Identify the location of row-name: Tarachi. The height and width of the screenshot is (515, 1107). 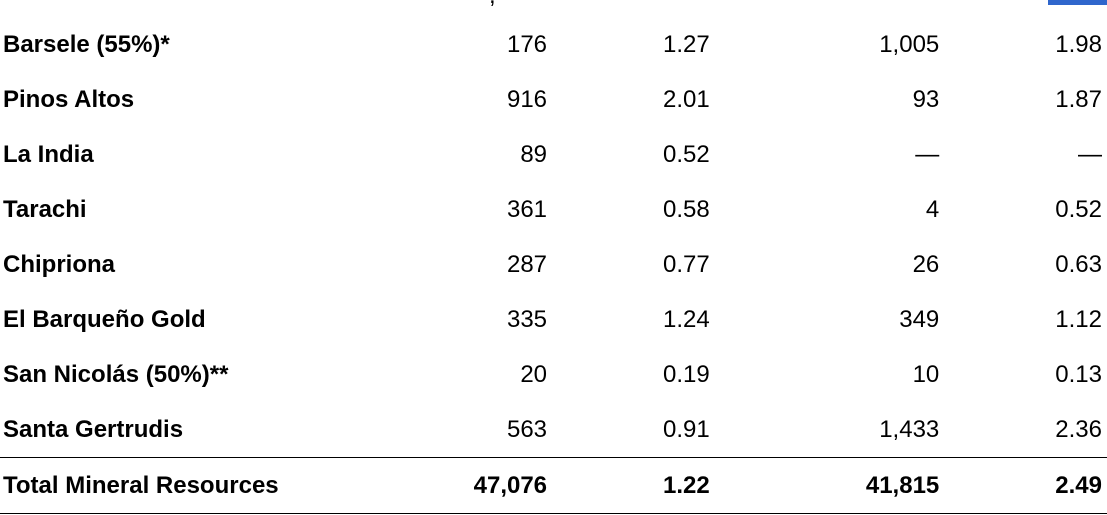
(45, 209).